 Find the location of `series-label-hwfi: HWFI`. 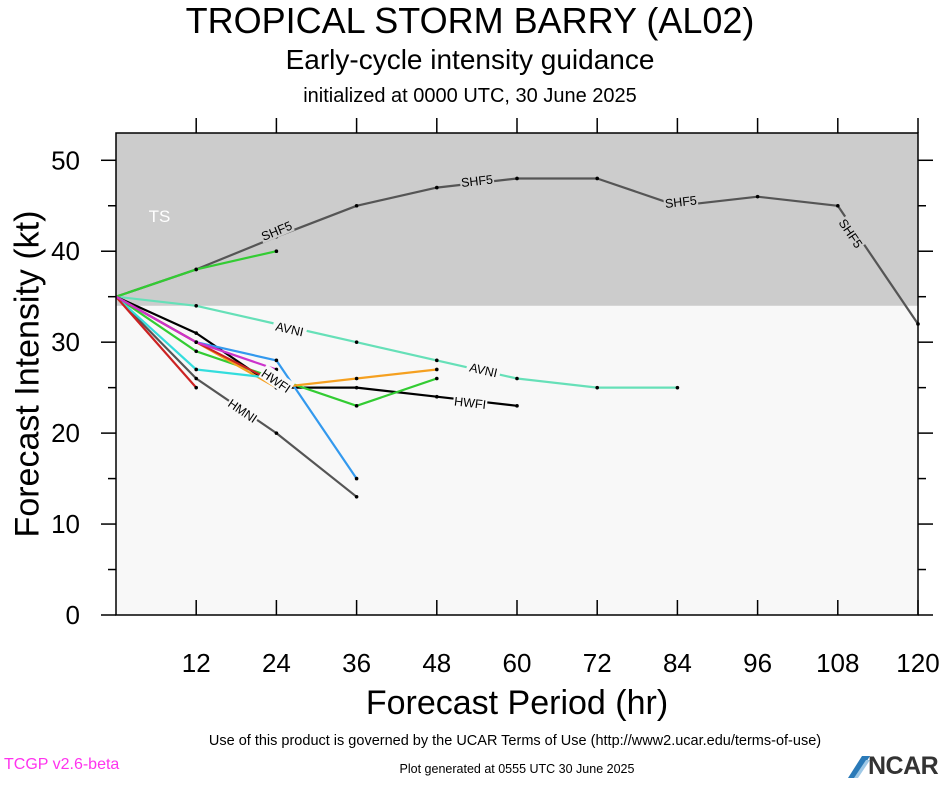

series-label-hwfi: HWFI is located at coordinates (470, 402).